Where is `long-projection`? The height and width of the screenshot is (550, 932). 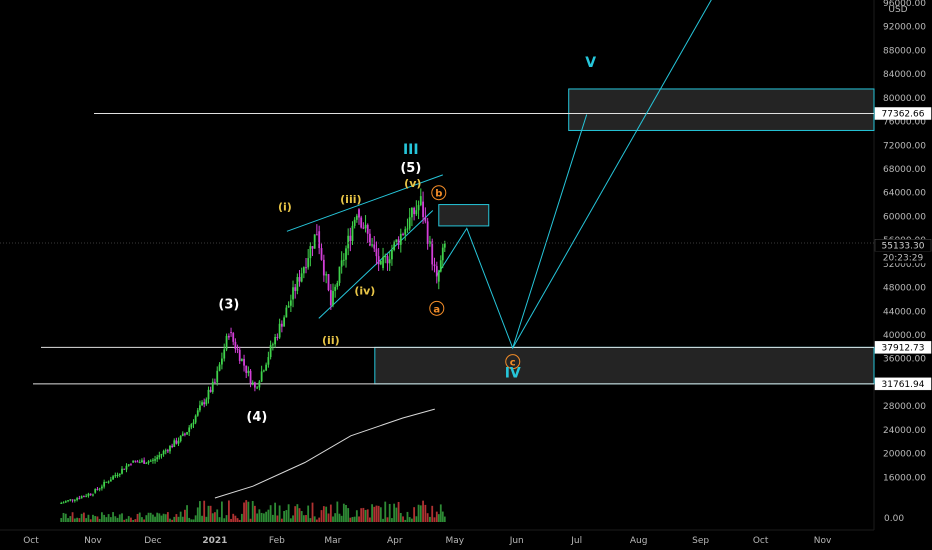
long-projection is located at coordinates (613, 174).